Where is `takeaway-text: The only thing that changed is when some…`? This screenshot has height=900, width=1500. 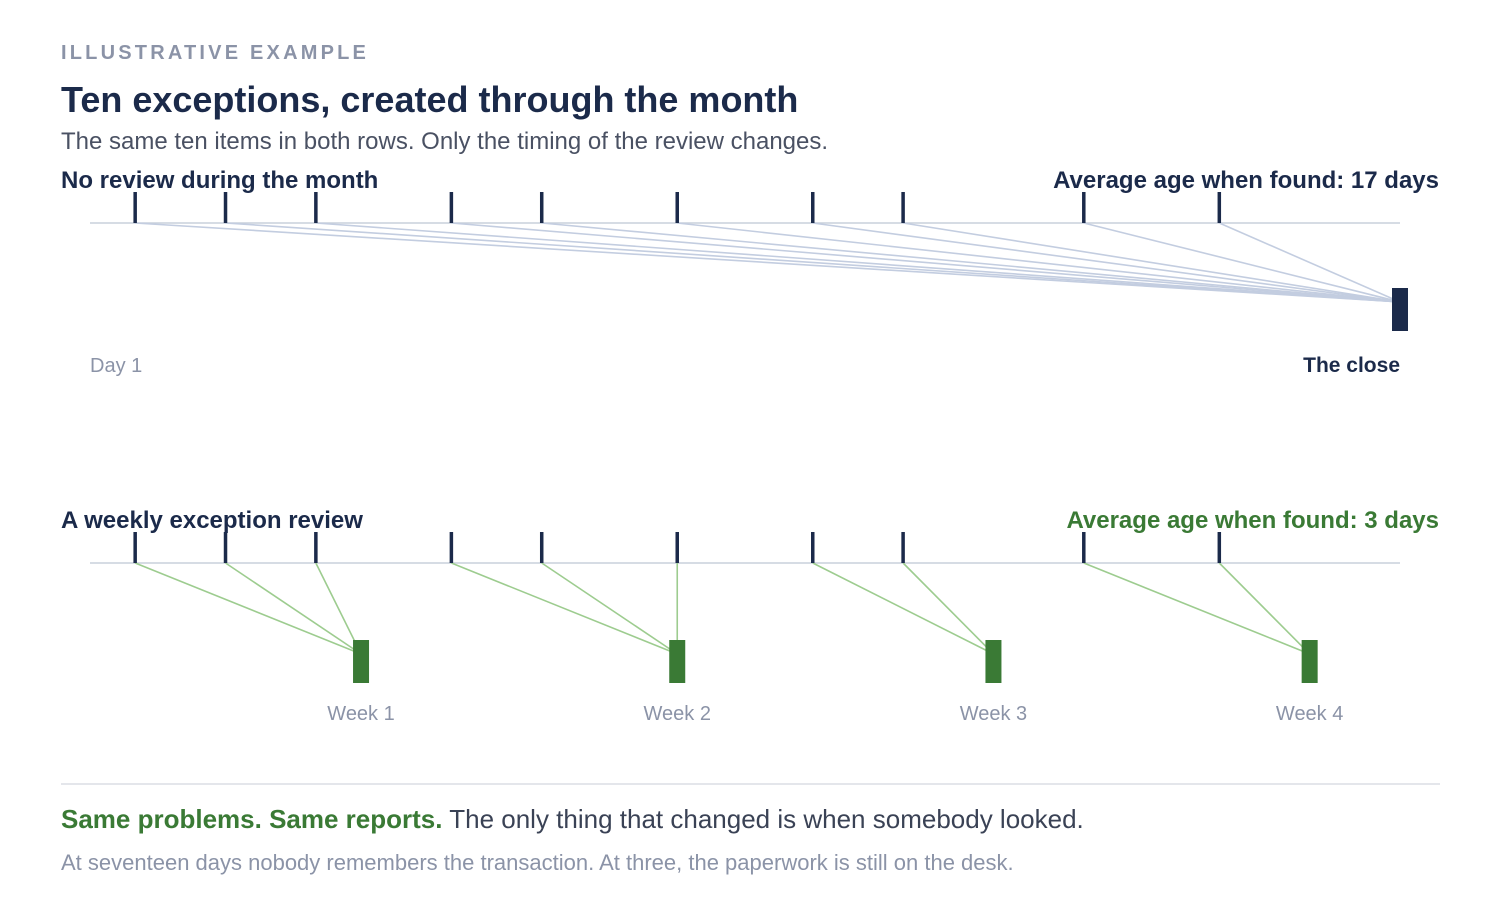 takeaway-text: The only thing that changed is when some… is located at coordinates (763, 819).